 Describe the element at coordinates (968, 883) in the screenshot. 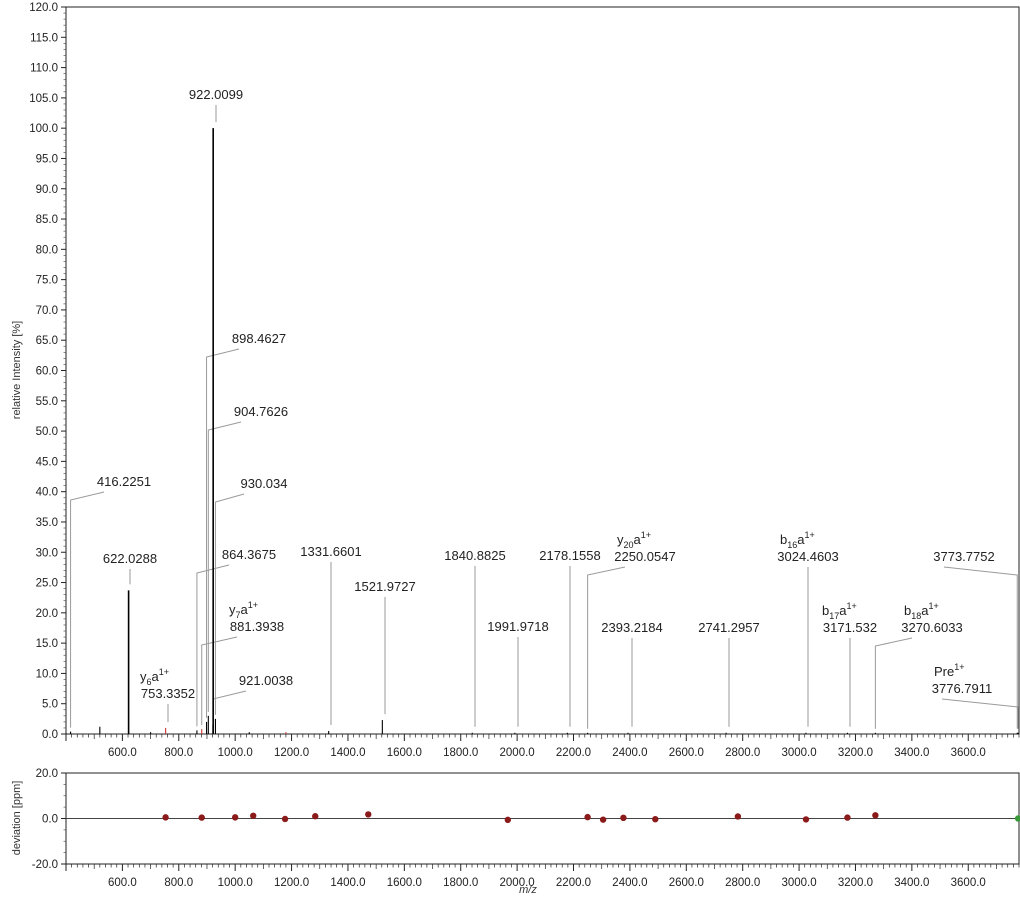

I see `x-tick-label: 3600.0` at that location.